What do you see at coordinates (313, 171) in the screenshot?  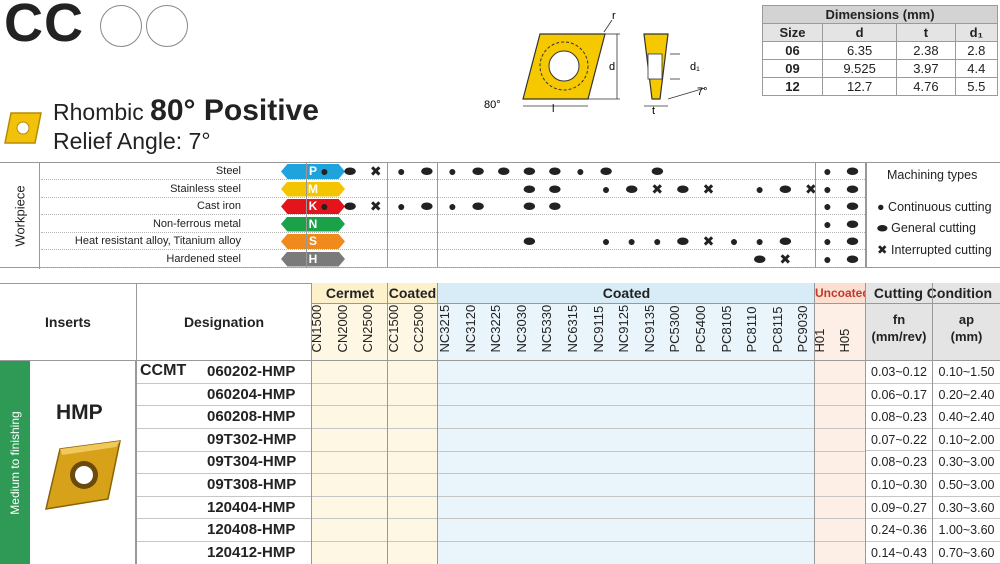 I see `iso-badge-p: P` at bounding box center [313, 171].